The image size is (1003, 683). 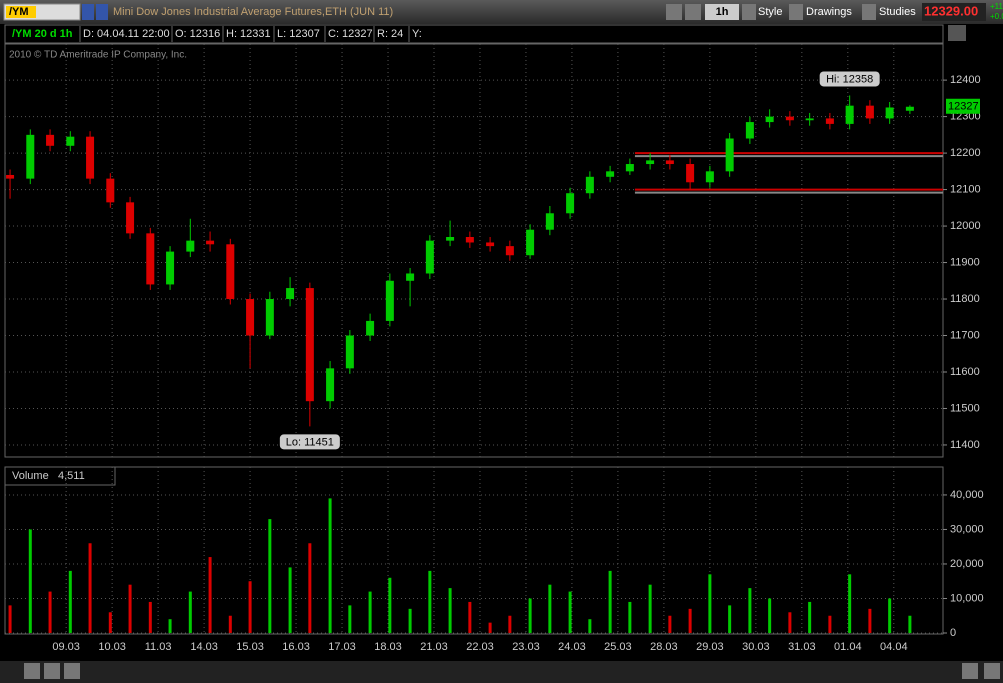 I want to click on x-tick-label: 24.03, so click(x=572, y=647).